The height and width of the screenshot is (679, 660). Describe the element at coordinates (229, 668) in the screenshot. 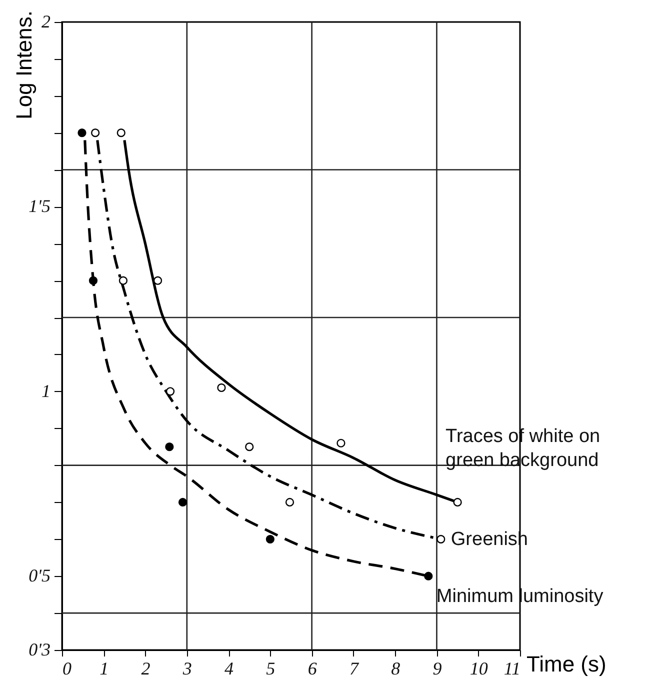

I see `x-tick-label: 4` at that location.